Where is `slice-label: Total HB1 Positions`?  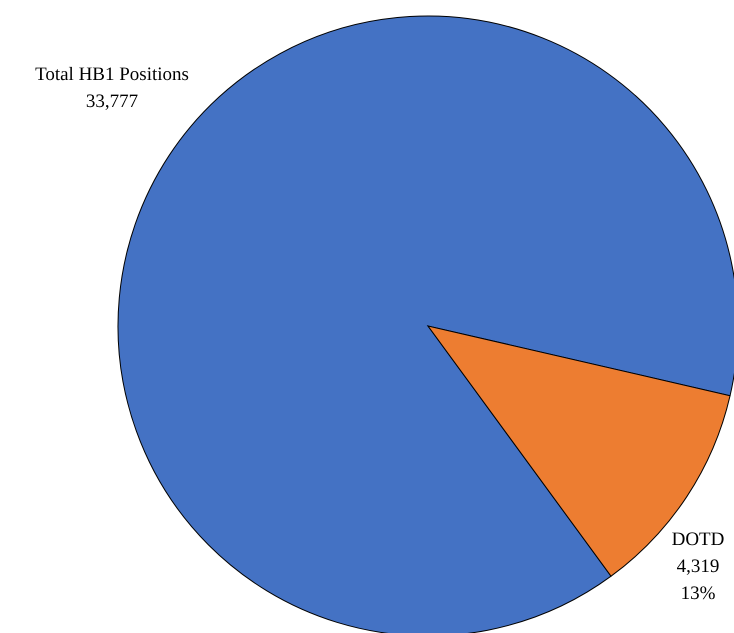 slice-label: Total HB1 Positions is located at coordinates (112, 74).